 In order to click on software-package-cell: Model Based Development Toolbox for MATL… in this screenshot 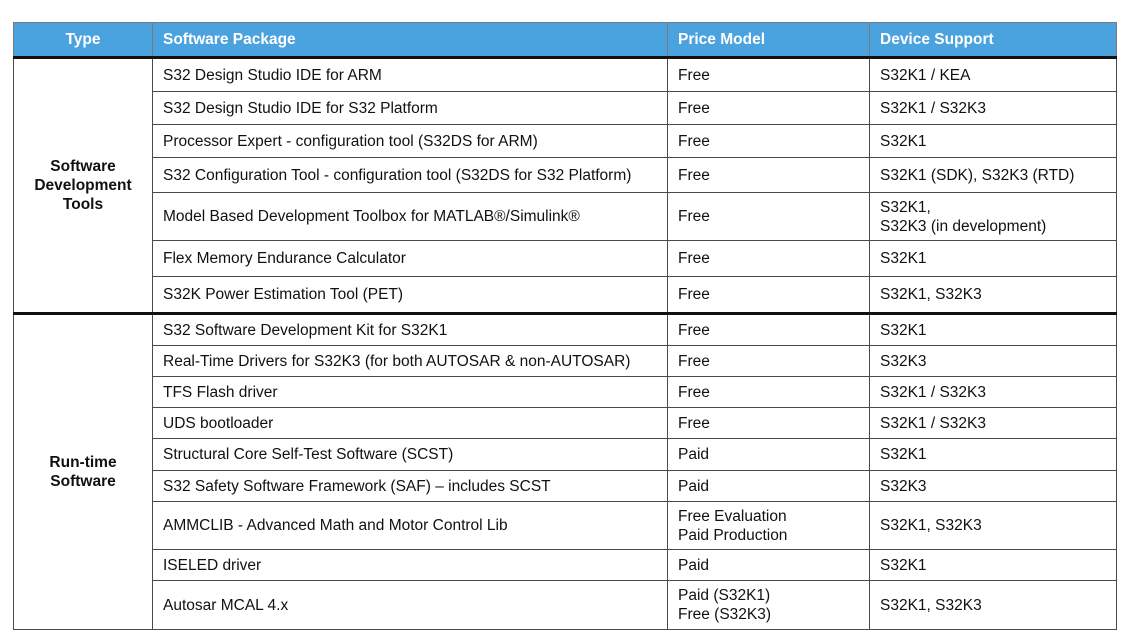, I will do `click(410, 216)`.